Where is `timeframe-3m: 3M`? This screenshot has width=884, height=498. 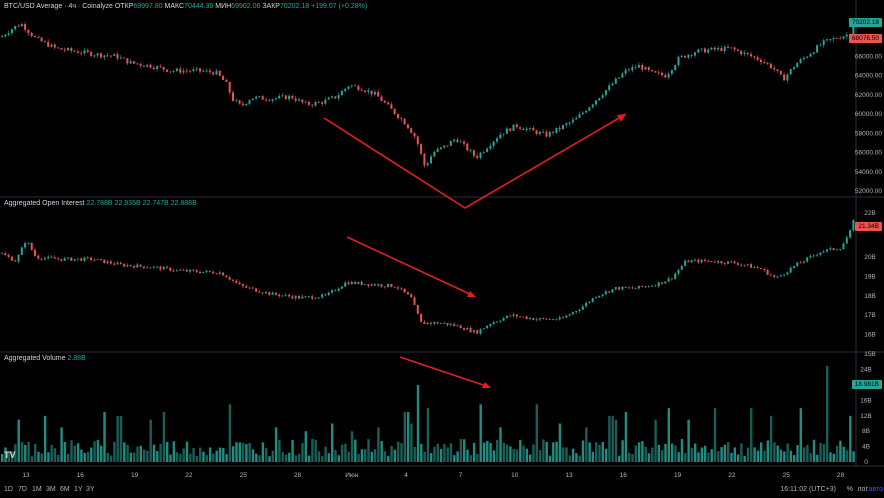 timeframe-3m: 3M is located at coordinates (51, 489).